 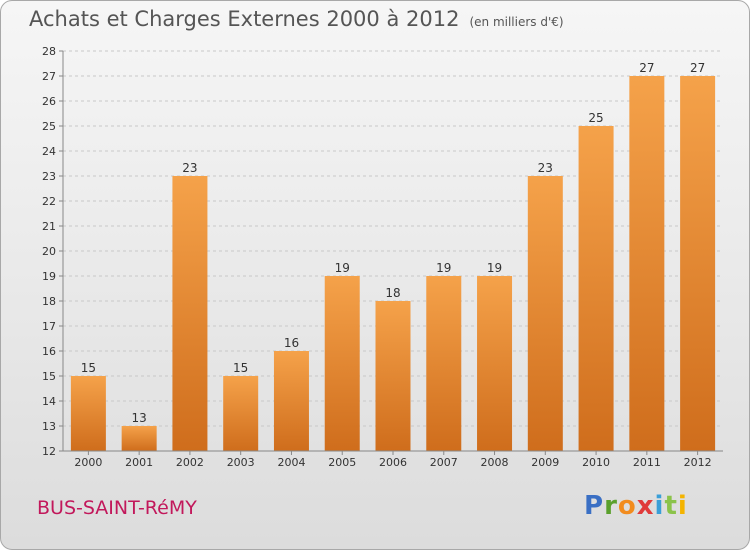 I want to click on x-tick-label: 2008, so click(x=495, y=462).